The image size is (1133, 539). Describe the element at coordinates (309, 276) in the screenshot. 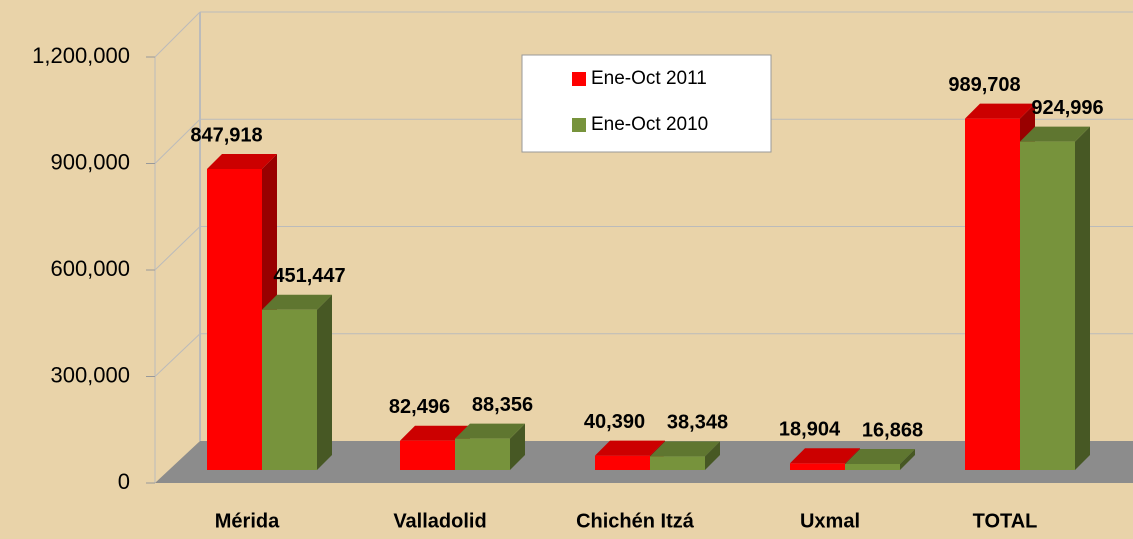

I see `data-label: 451,447` at that location.